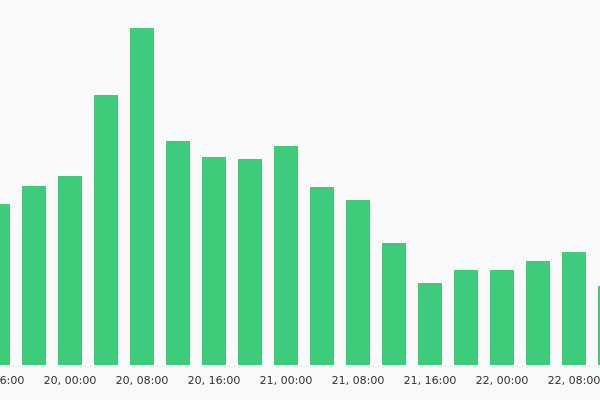  Describe the element at coordinates (142, 380) in the screenshot. I see `x-tick-label: 20, 08:00` at that location.